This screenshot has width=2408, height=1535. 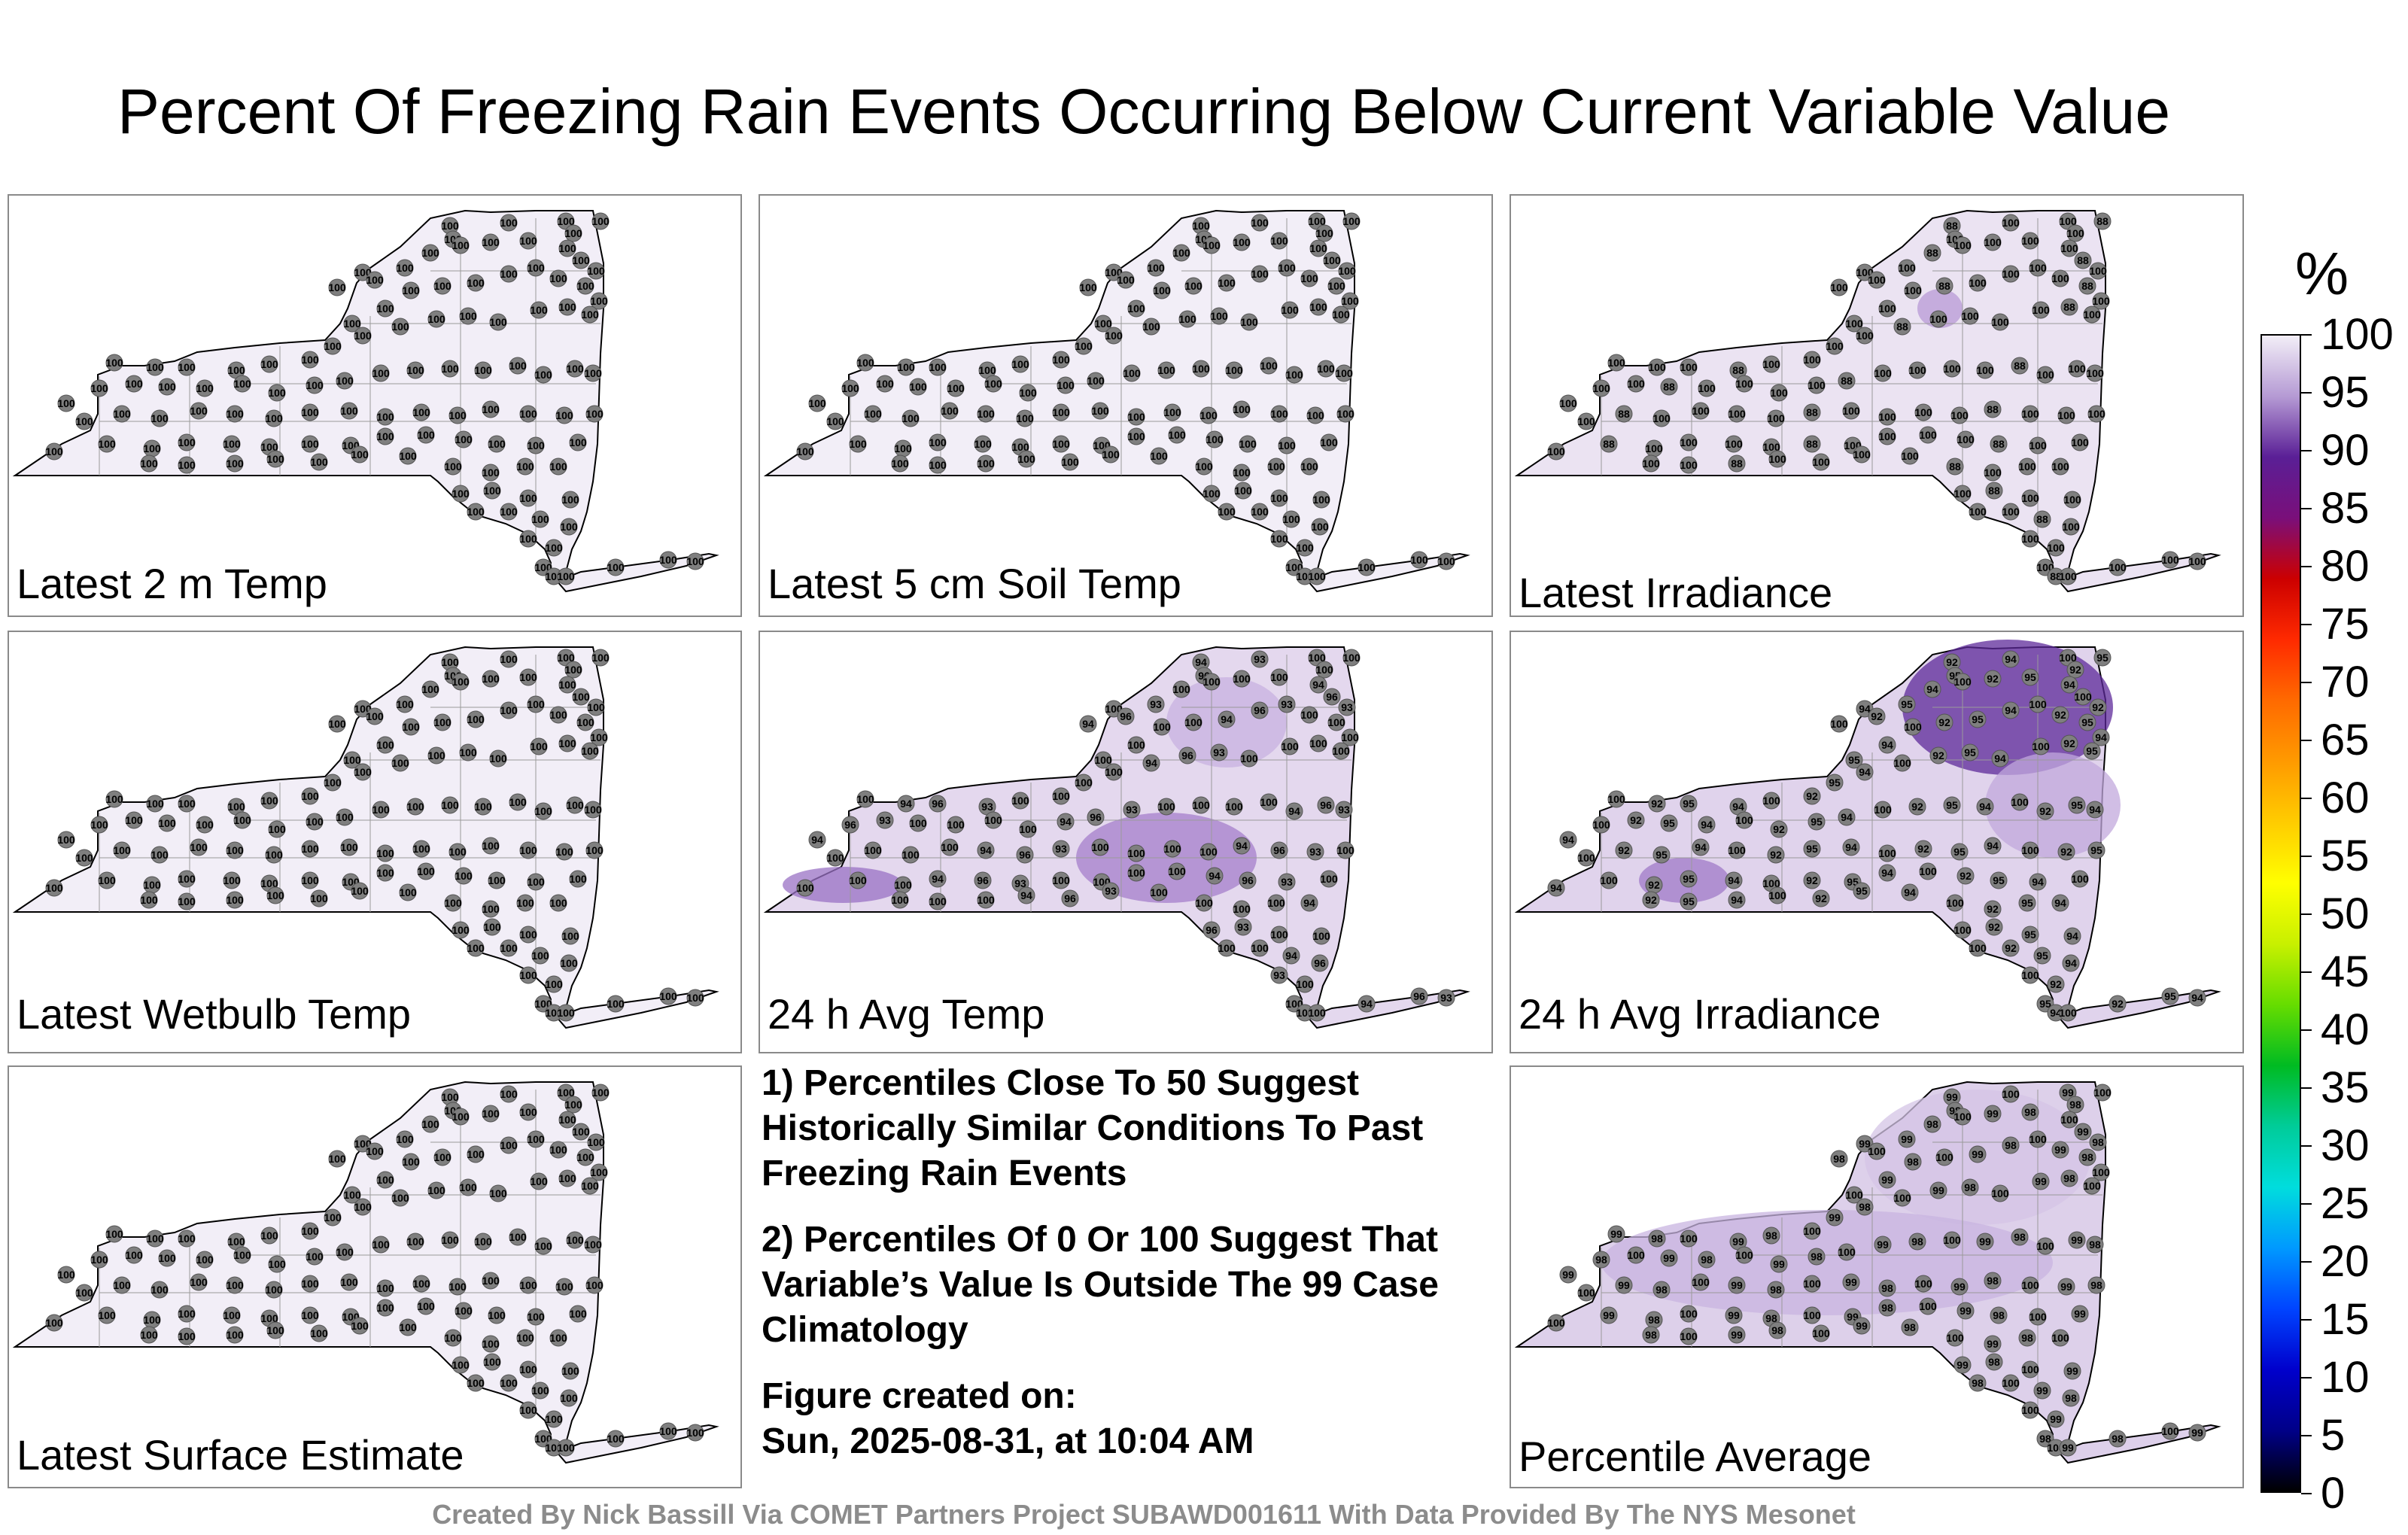 What do you see at coordinates (1419, 996) in the screenshot?
I see `station-value: 96` at bounding box center [1419, 996].